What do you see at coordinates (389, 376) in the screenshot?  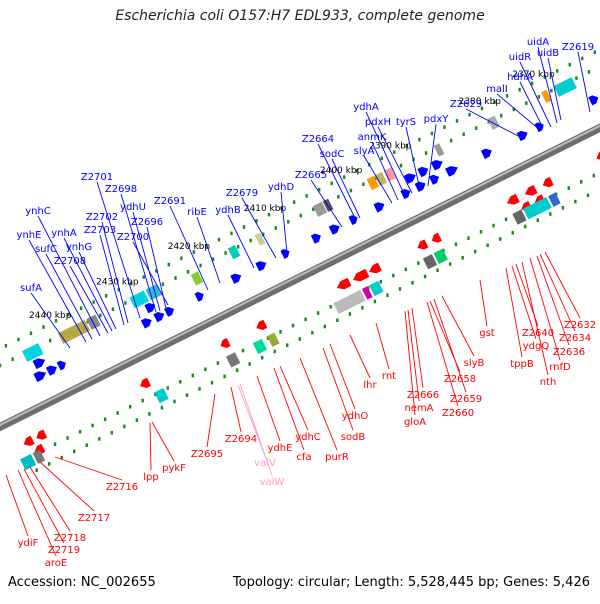 I see `reverse-gene-label: rnt` at bounding box center [389, 376].